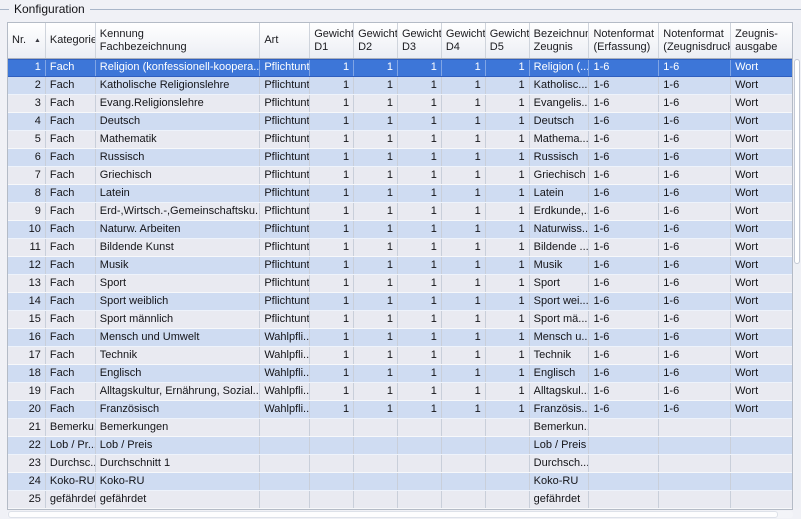  What do you see at coordinates (797, 161) in the screenshot?
I see `vertical-scrollbar-thumb` at bounding box center [797, 161].